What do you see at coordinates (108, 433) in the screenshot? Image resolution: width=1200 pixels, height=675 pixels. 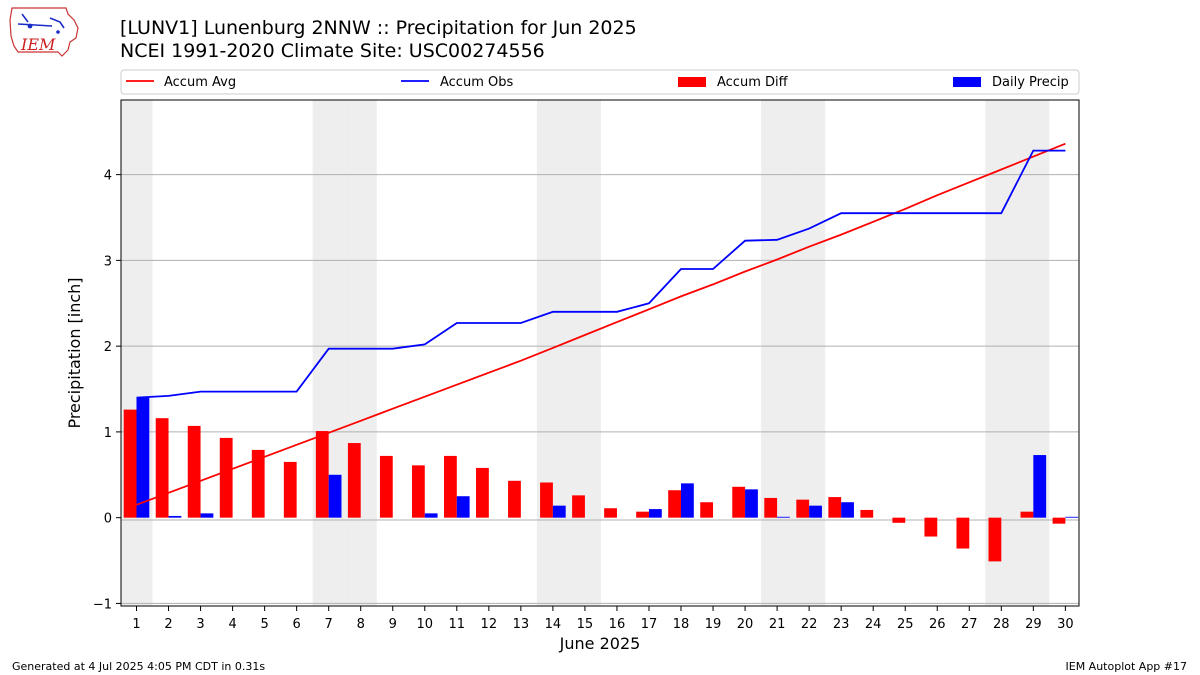 I see `y-tick-label-1: 1` at bounding box center [108, 433].